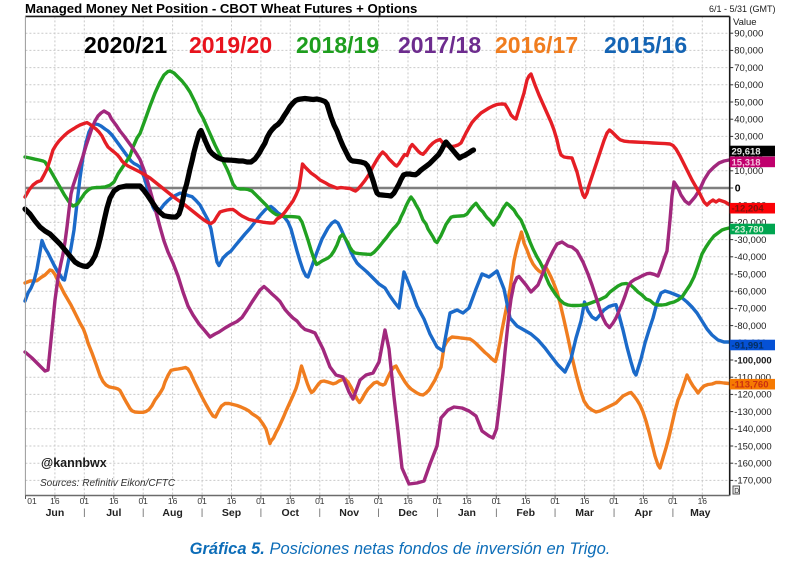 Image resolution: width=800 pixels, height=572 pixels. Describe the element at coordinates (753, 412) in the screenshot. I see `svg-text: -130,000` at that location.